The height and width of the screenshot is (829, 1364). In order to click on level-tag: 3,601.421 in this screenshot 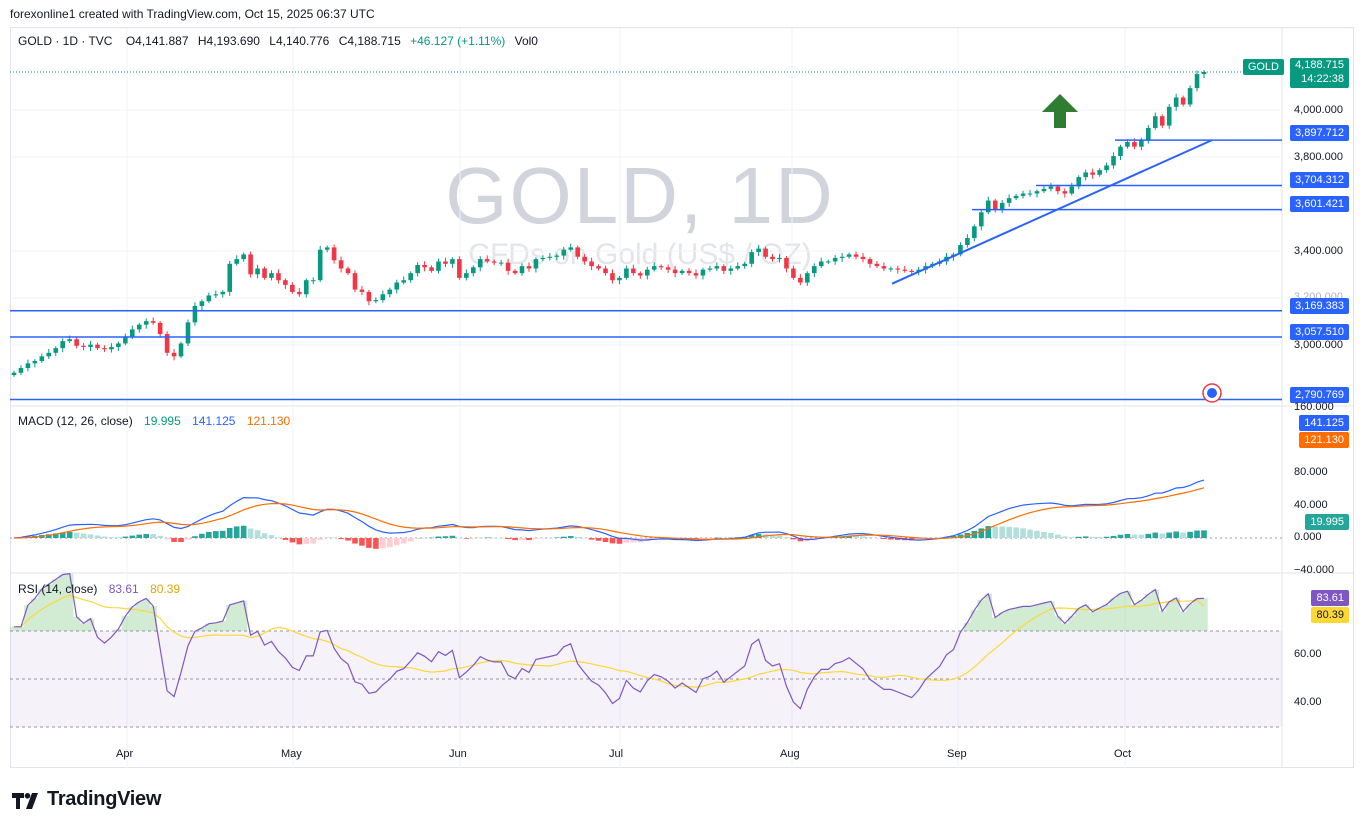, I will do `click(1319, 204)`.